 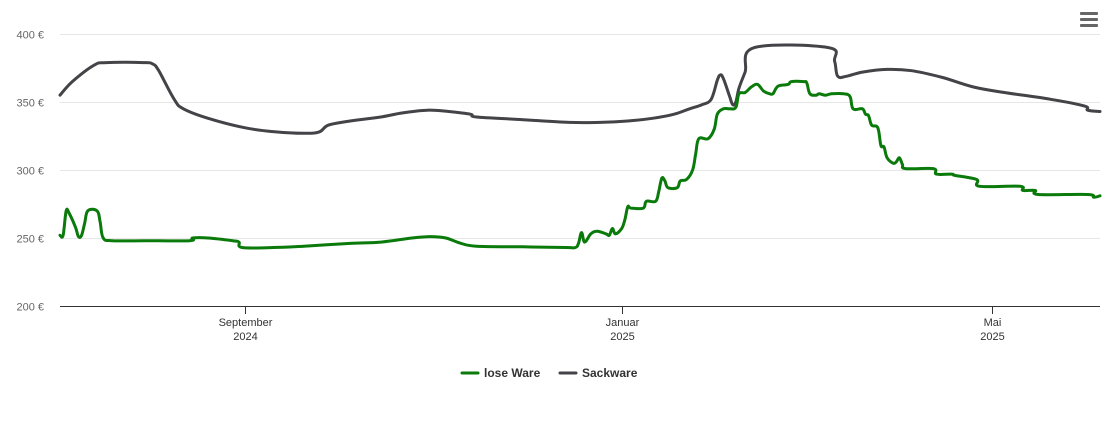 I want to click on y-axis: 200 € 250 € 300 € 350 € 400 €, so click(x=30, y=172).